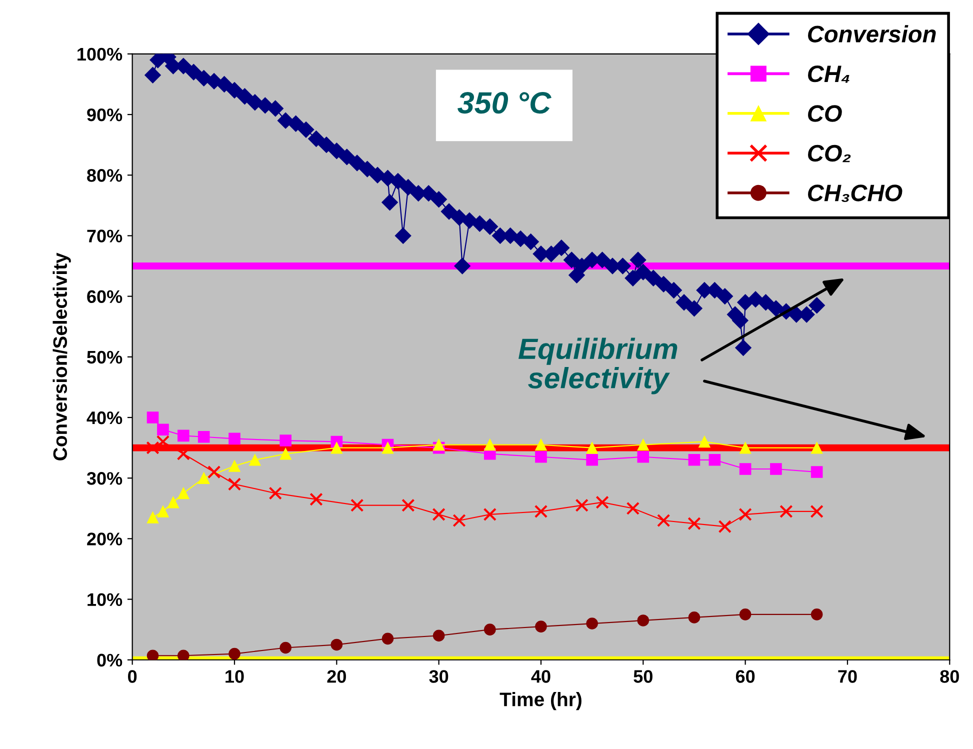 The height and width of the screenshot is (749, 973). Describe the element at coordinates (100, 54) in the screenshot. I see `y-tick-label: 100%` at that location.